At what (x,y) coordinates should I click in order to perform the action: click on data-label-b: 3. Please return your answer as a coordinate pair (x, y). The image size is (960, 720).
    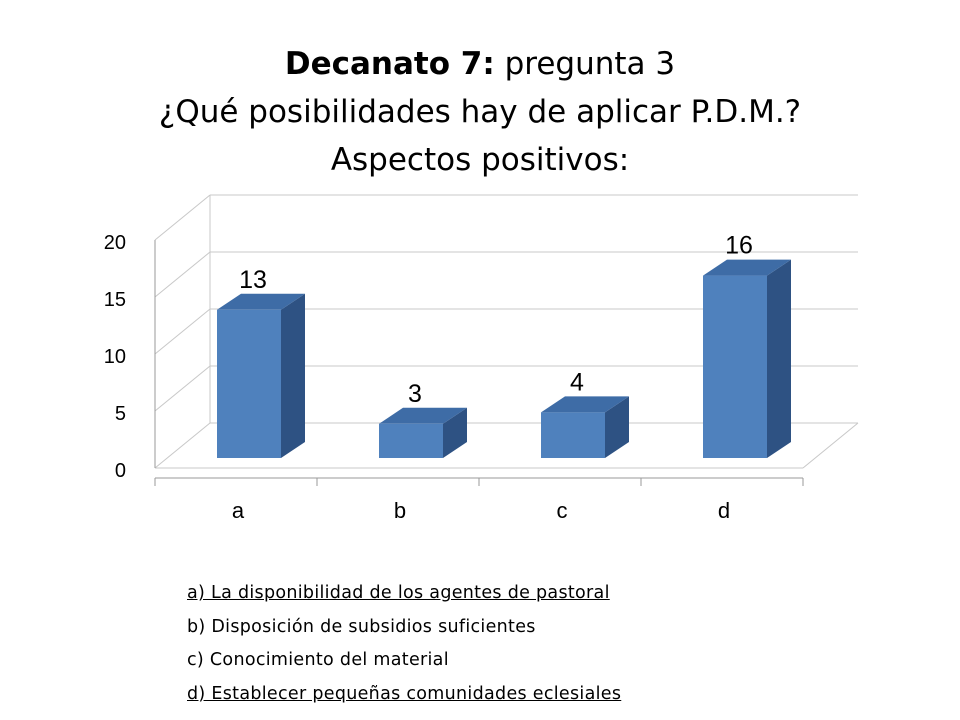
    Looking at the image, I should click on (415, 394).